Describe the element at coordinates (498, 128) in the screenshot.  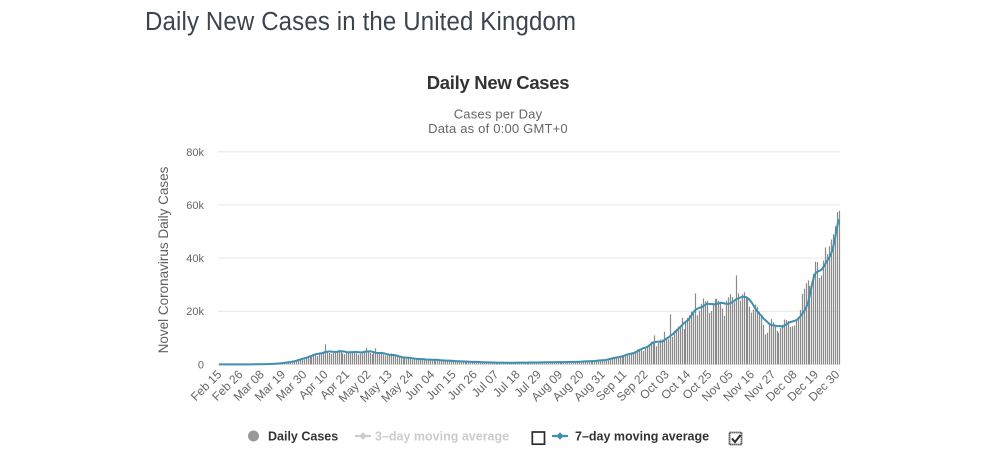
I see `svg-text: Data as of 0:00 GMT+0` at that location.